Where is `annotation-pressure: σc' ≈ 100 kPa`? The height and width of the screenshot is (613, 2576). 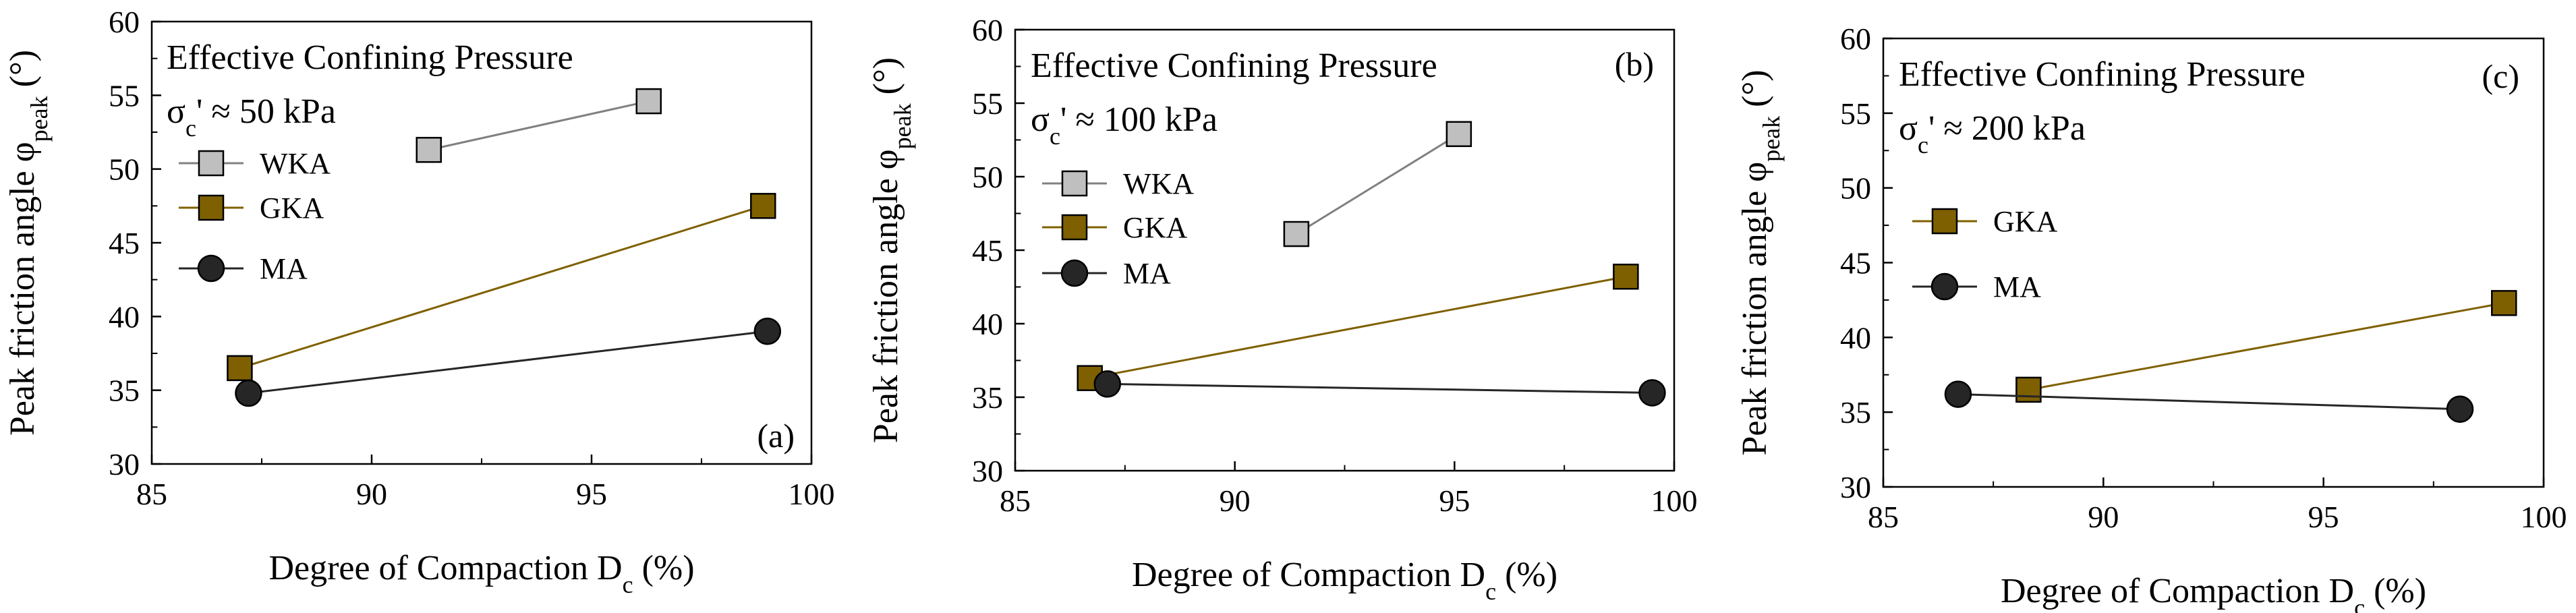
annotation-pressure: σc' ≈ 100 kPa is located at coordinates (1124, 125).